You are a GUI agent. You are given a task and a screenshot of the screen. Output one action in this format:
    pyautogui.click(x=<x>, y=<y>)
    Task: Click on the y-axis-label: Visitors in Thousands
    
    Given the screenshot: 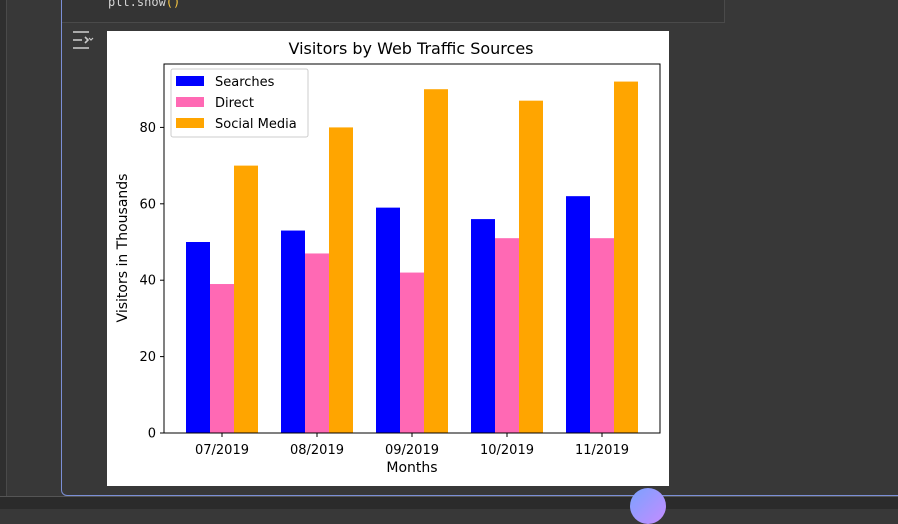 What is the action you would take?
    pyautogui.click(x=123, y=248)
    